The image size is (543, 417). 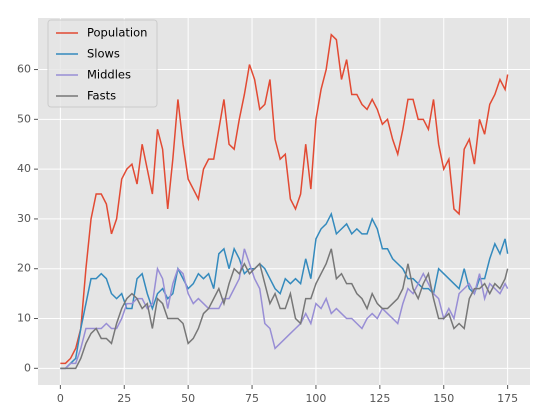 I want to click on legend-label: Slows, so click(x=103, y=54).